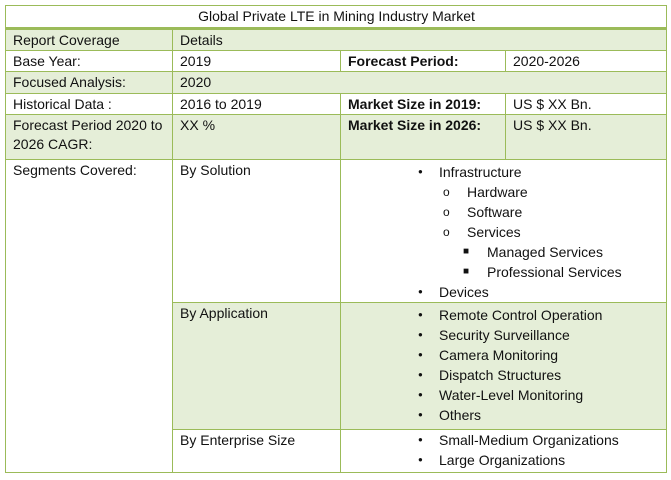  I want to click on list-item-text: Managed Services, so click(545, 252).